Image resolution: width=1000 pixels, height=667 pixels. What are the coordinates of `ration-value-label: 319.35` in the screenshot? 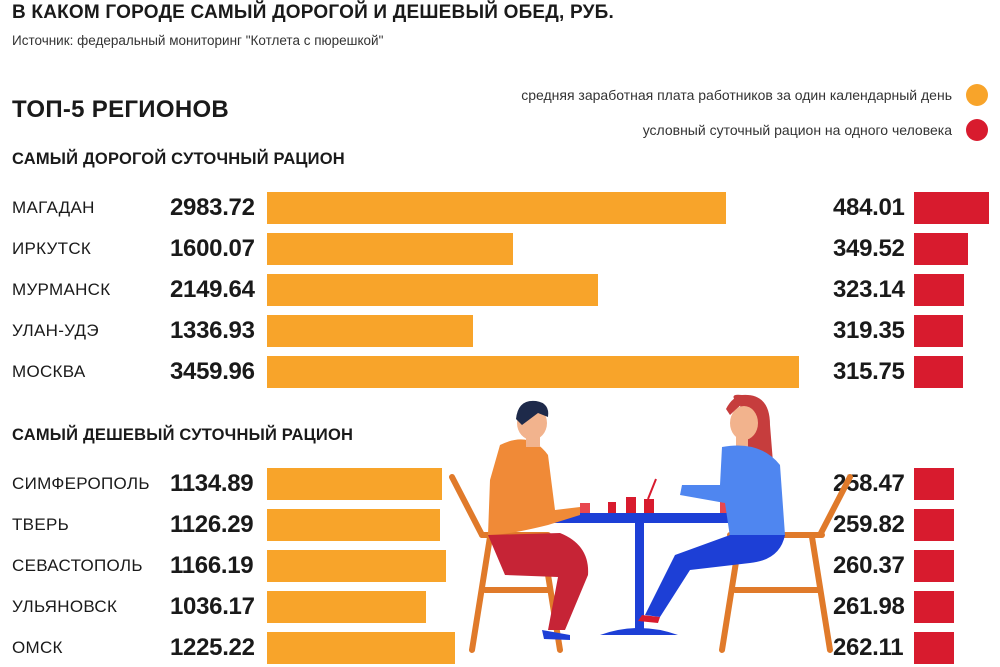 It's located at (869, 330).